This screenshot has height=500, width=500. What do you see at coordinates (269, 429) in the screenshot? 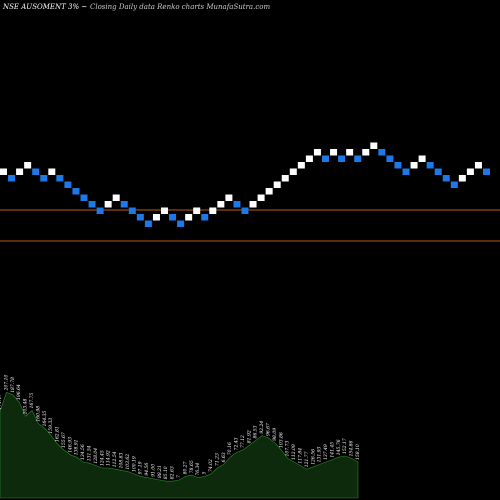
I see `volume-label: 96.67` at bounding box center [269, 429].